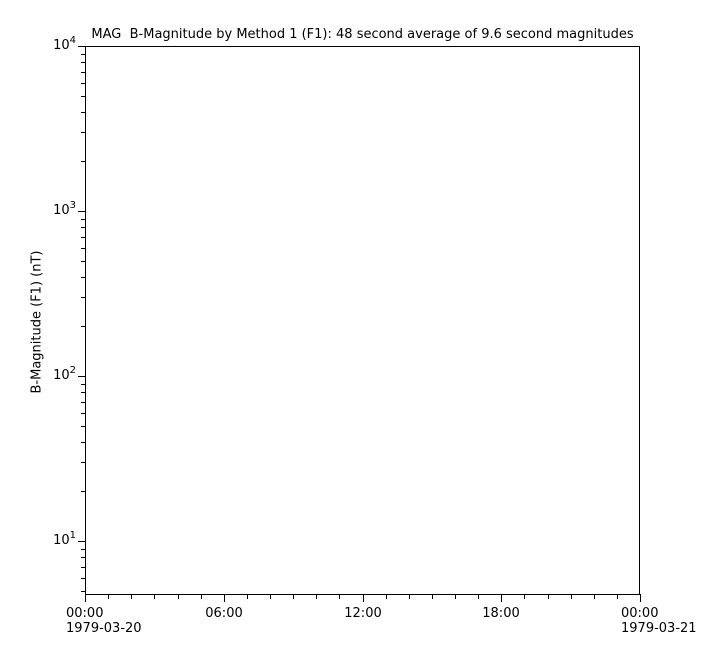  What do you see at coordinates (224, 613) in the screenshot?
I see `x-tick-label: 06:00` at bounding box center [224, 613].